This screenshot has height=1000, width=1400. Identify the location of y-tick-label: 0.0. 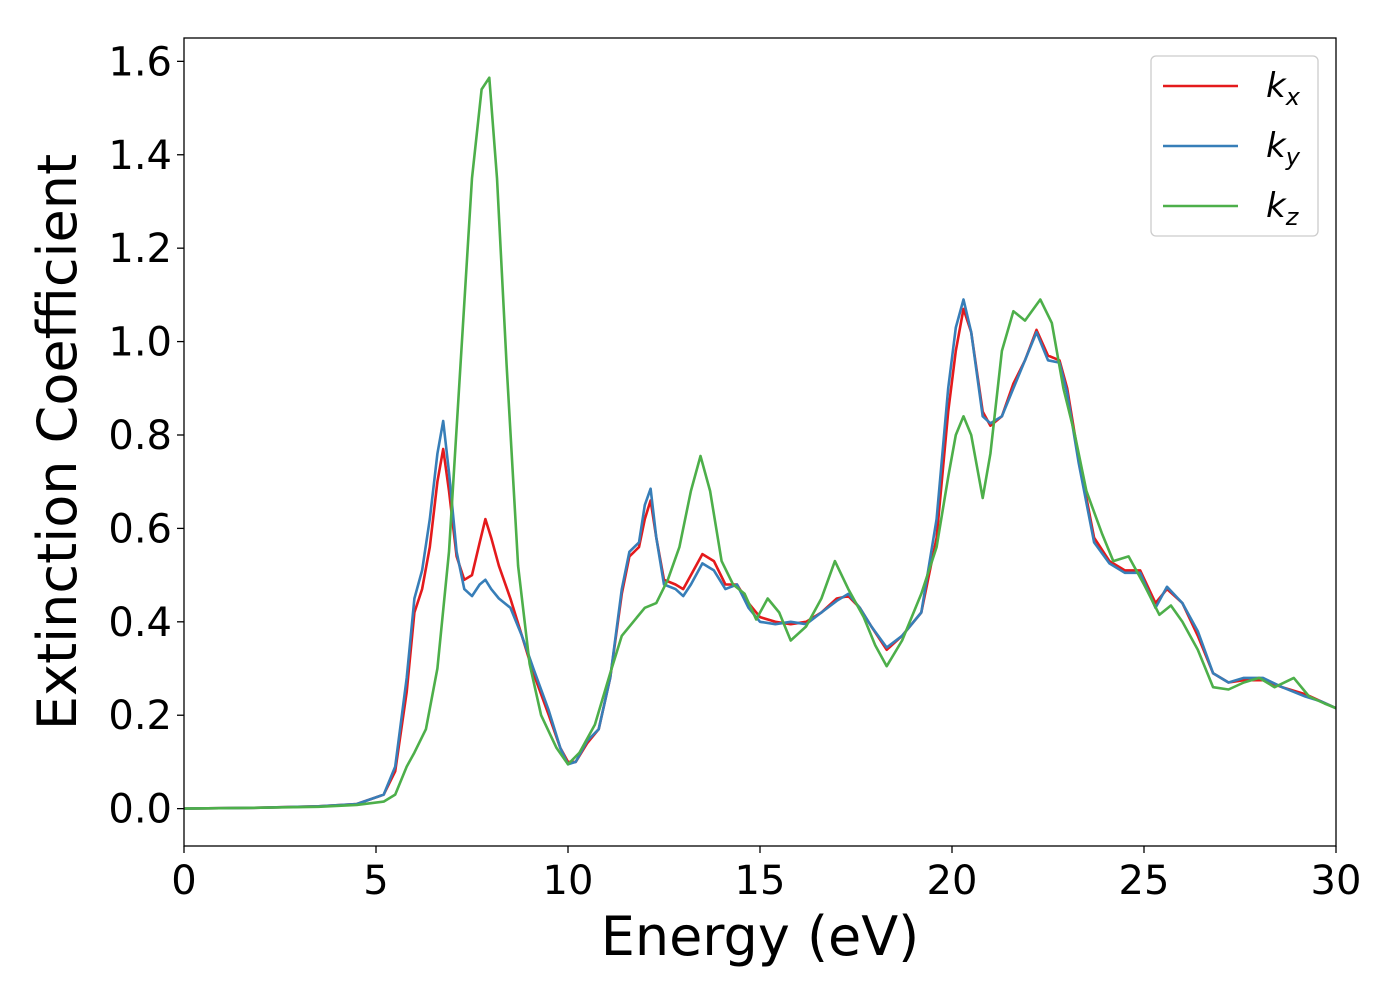
(140, 810).